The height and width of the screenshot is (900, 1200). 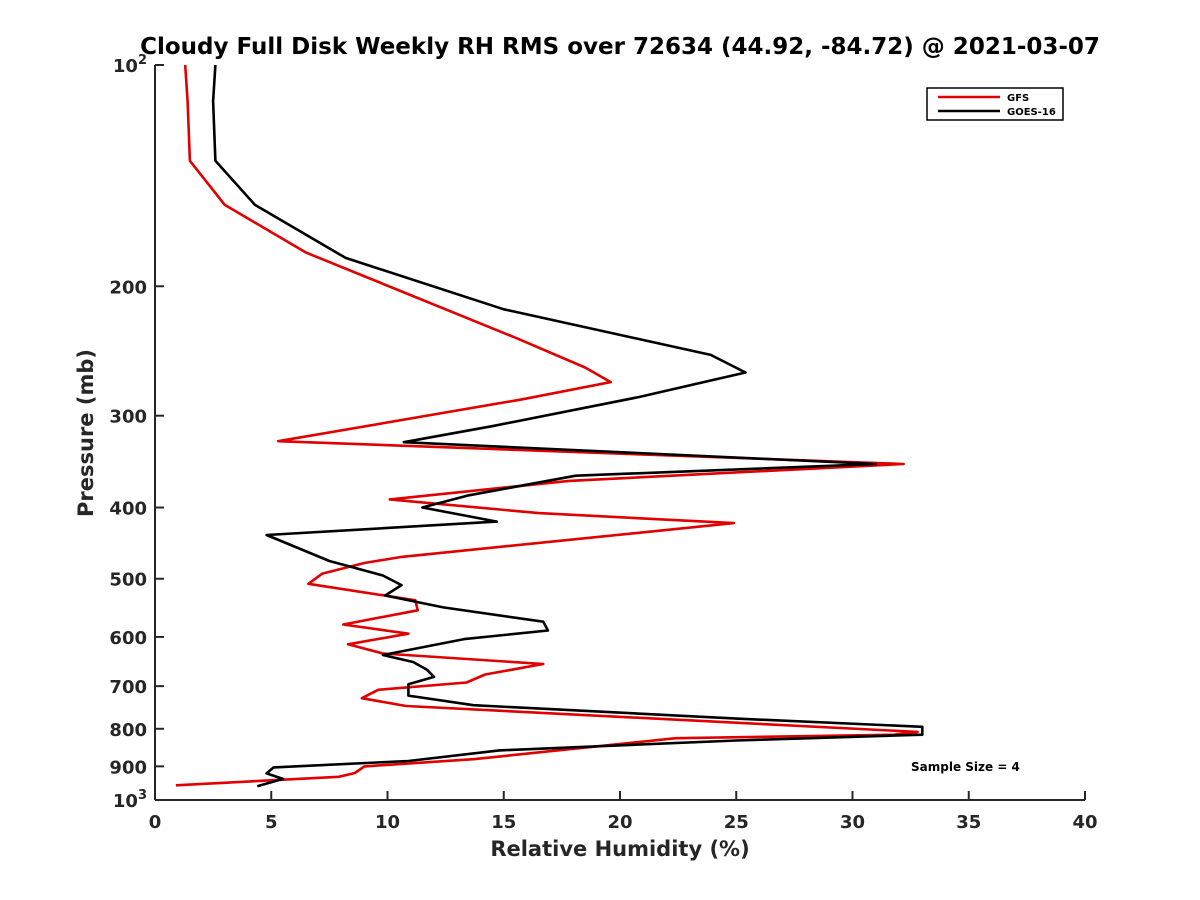 I want to click on y-tick-label: 600, so click(x=128, y=638).